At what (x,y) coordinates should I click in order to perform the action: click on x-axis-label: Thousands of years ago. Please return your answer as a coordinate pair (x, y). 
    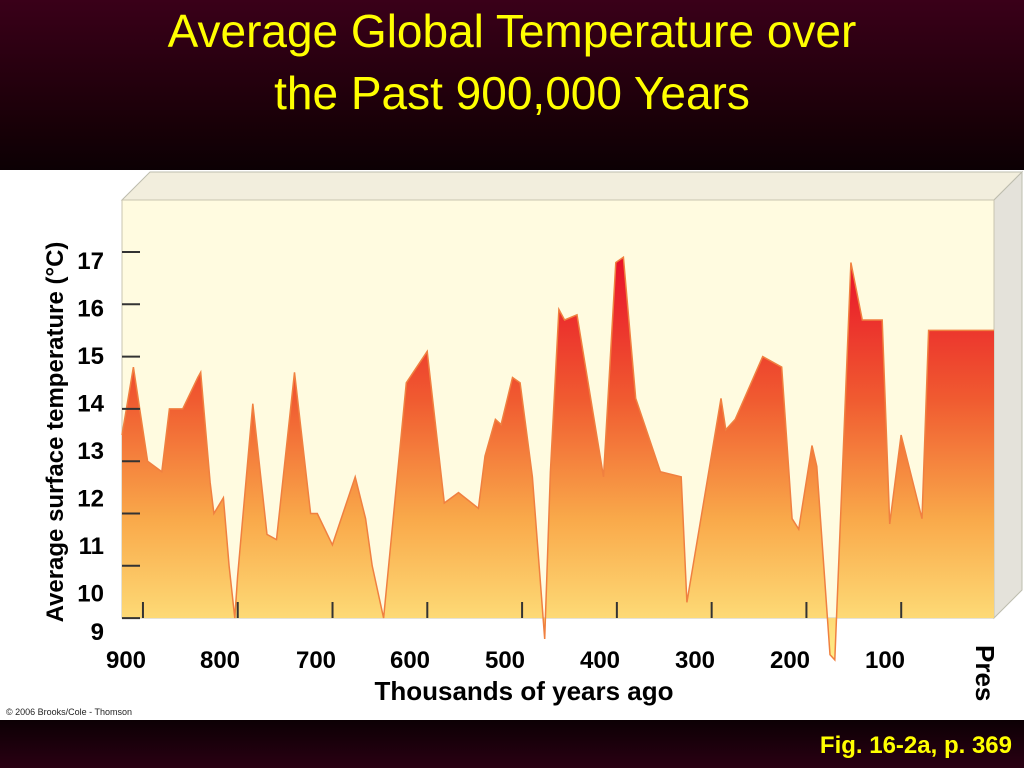
    Looking at the image, I should click on (523, 691).